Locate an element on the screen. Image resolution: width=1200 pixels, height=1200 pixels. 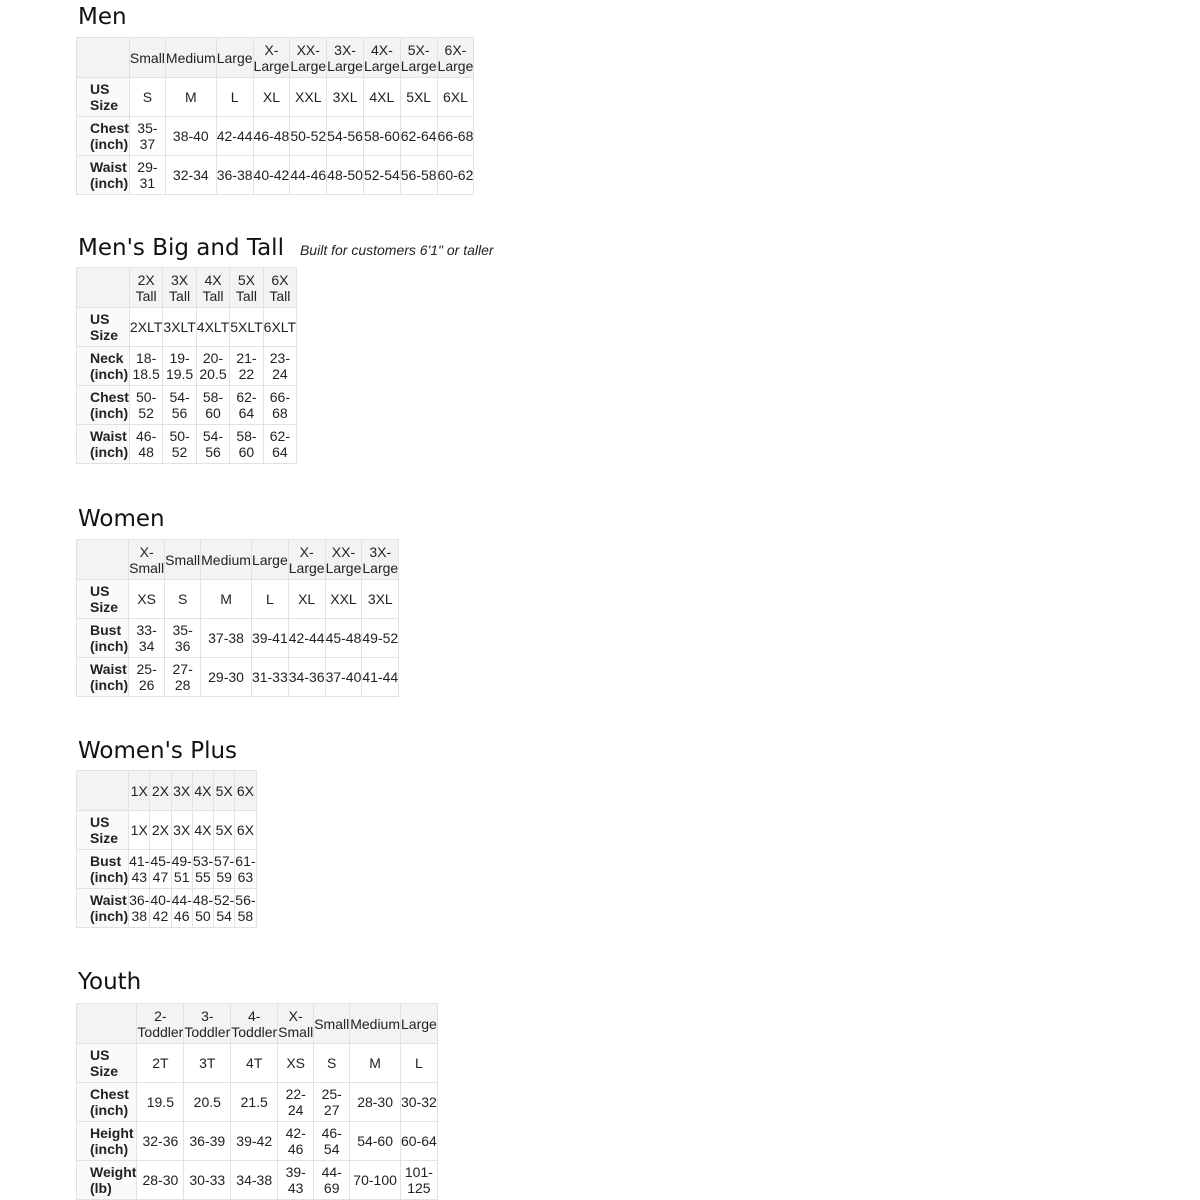
header-row: 1X 2X 3X 4X 5X 6X is located at coordinates (166, 790).